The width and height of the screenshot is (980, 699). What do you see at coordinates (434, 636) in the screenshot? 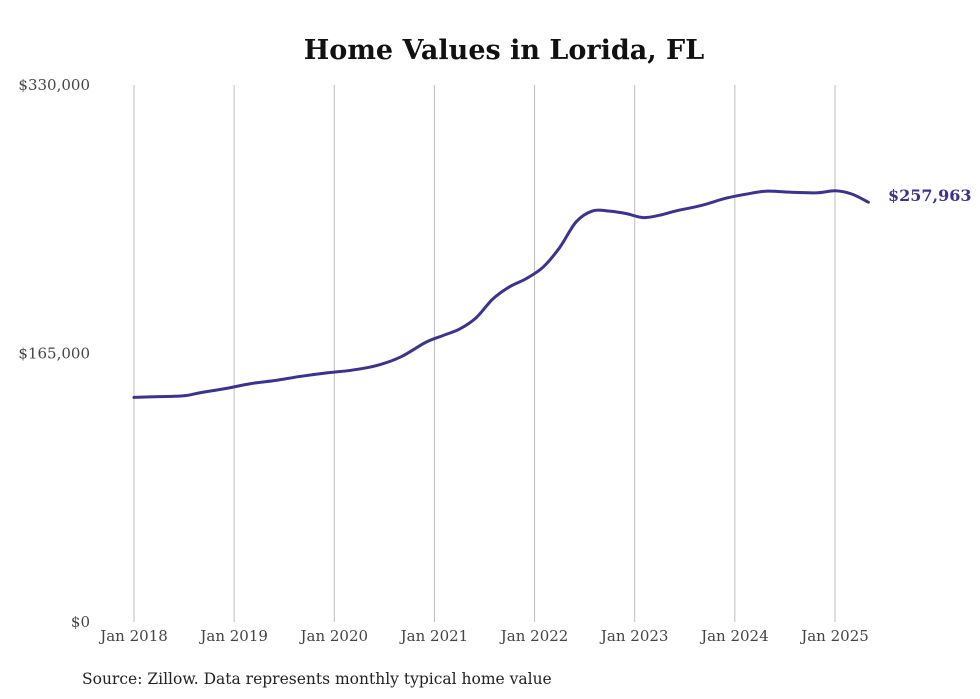
I see `x-tick-label: Jan 2021` at bounding box center [434, 636].